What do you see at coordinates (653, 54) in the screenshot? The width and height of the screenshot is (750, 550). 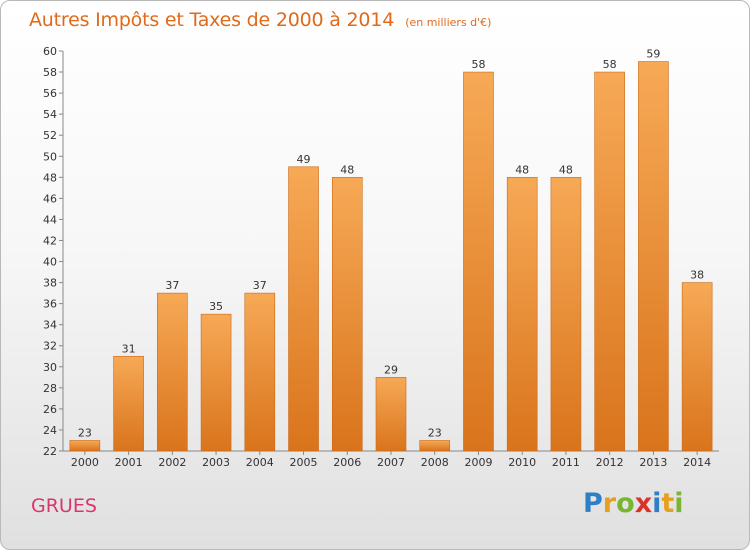 I see `bar-value-label: 59` at bounding box center [653, 54].